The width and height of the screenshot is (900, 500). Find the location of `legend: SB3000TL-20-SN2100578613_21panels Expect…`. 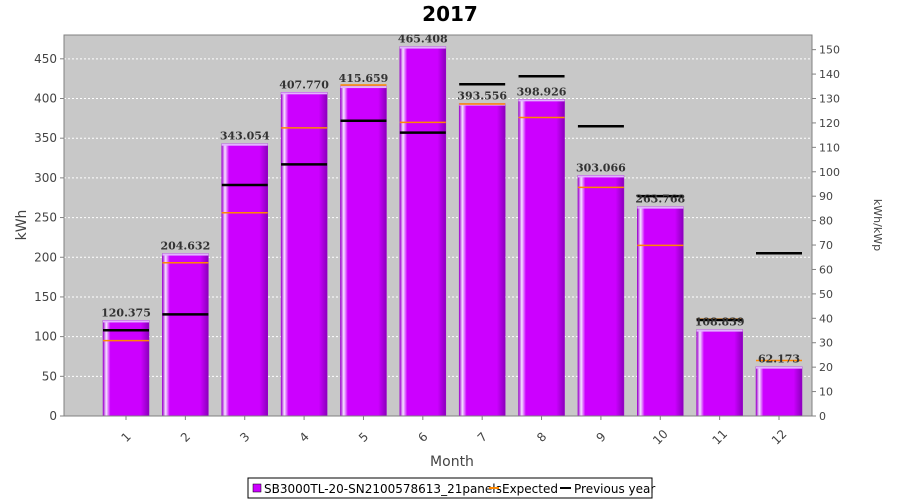

legend: SB3000TL-20-SN2100578613_21panels Expect… is located at coordinates (451, 488).